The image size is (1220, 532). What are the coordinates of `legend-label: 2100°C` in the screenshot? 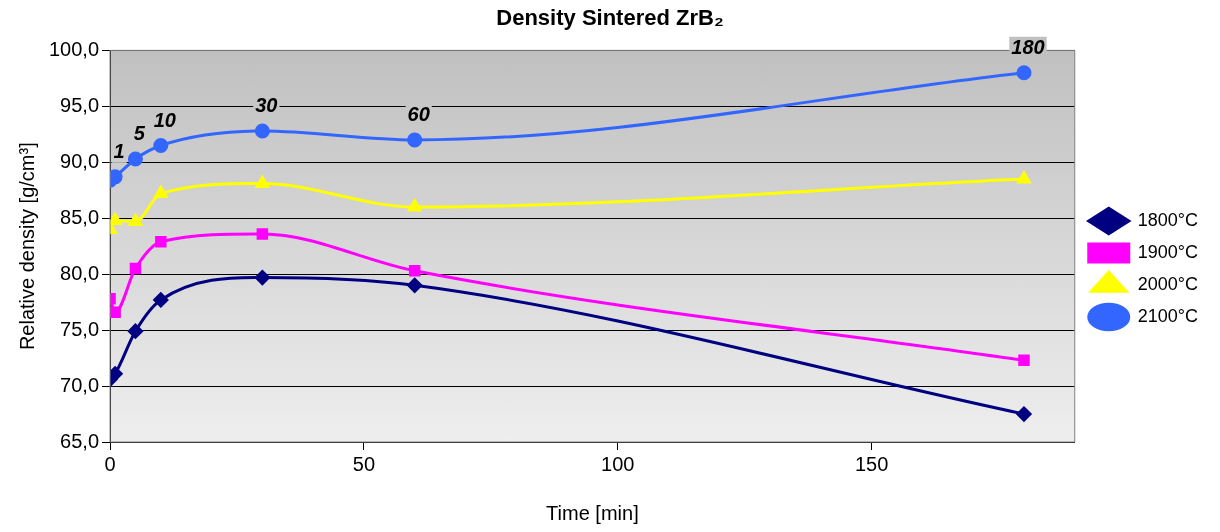 It's located at (1168, 315).